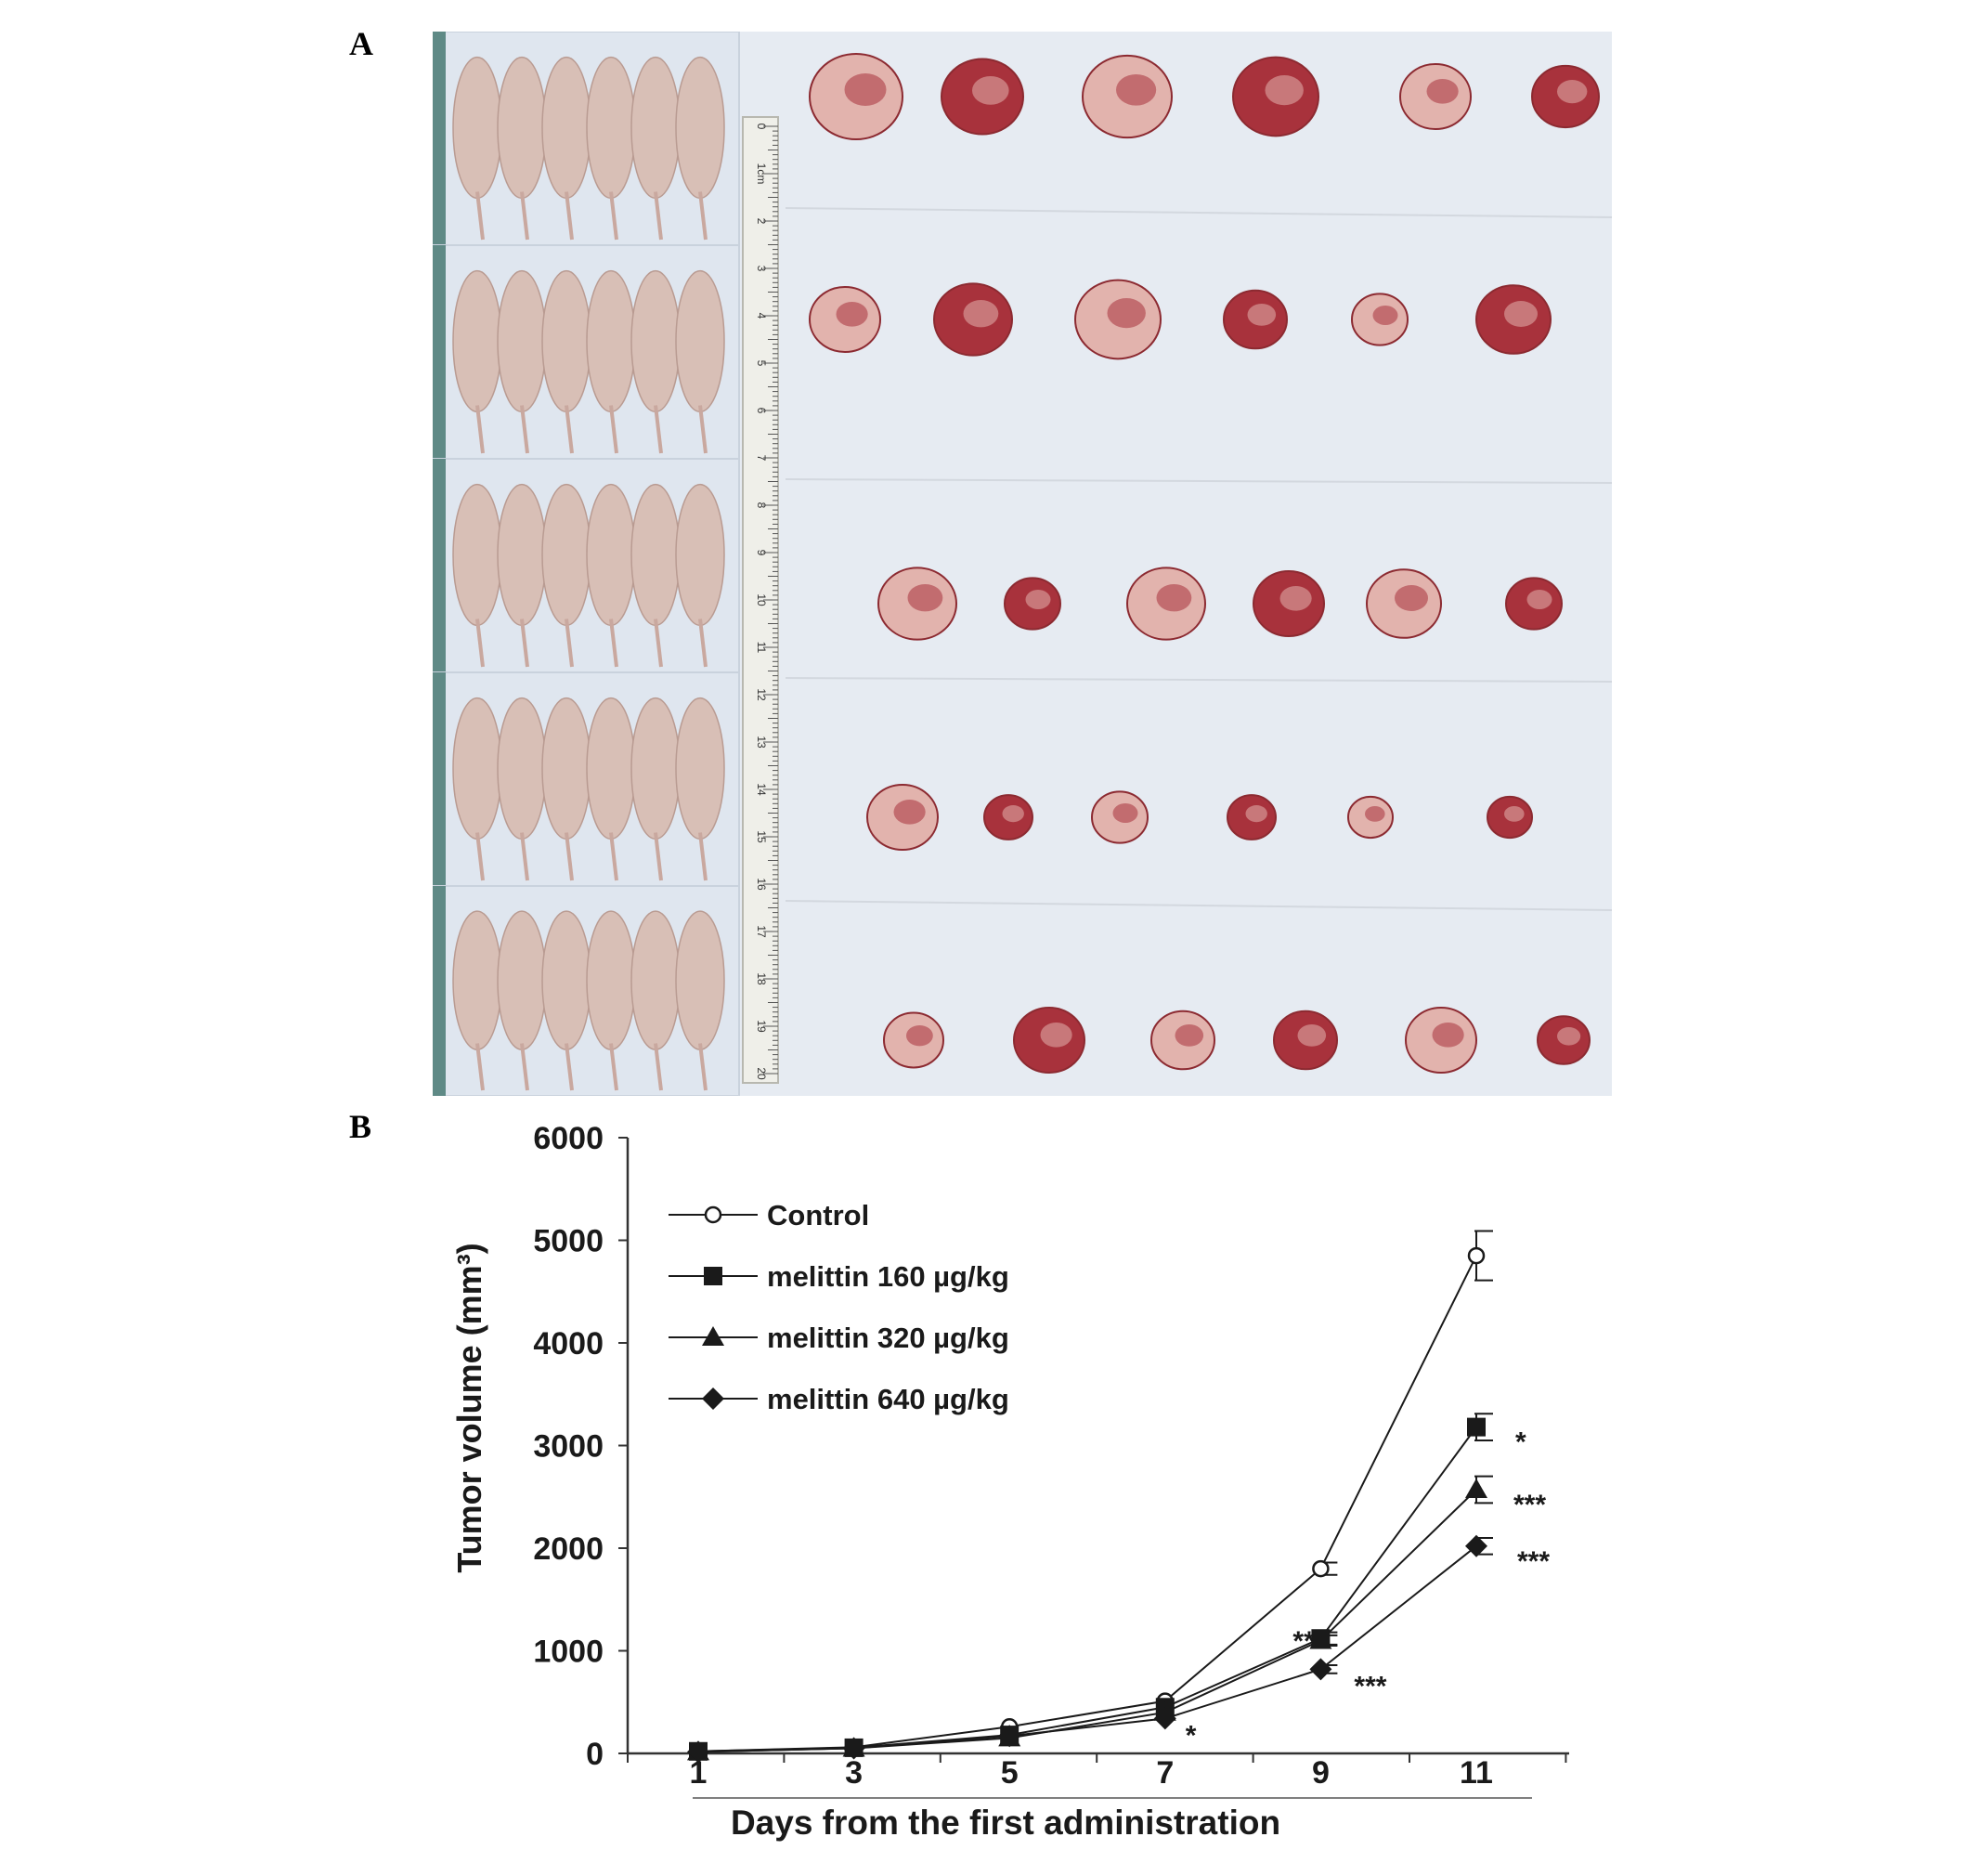 This screenshot has width=1974, height=1876. I want to click on ruler-label: 15, so click(761, 836).